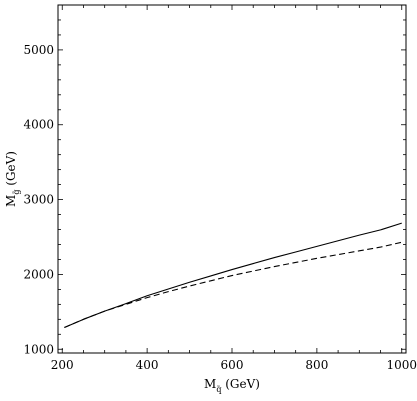 The image size is (417, 401). Describe the element at coordinates (38, 349) in the screenshot. I see `y-tick-label: 1000` at that location.